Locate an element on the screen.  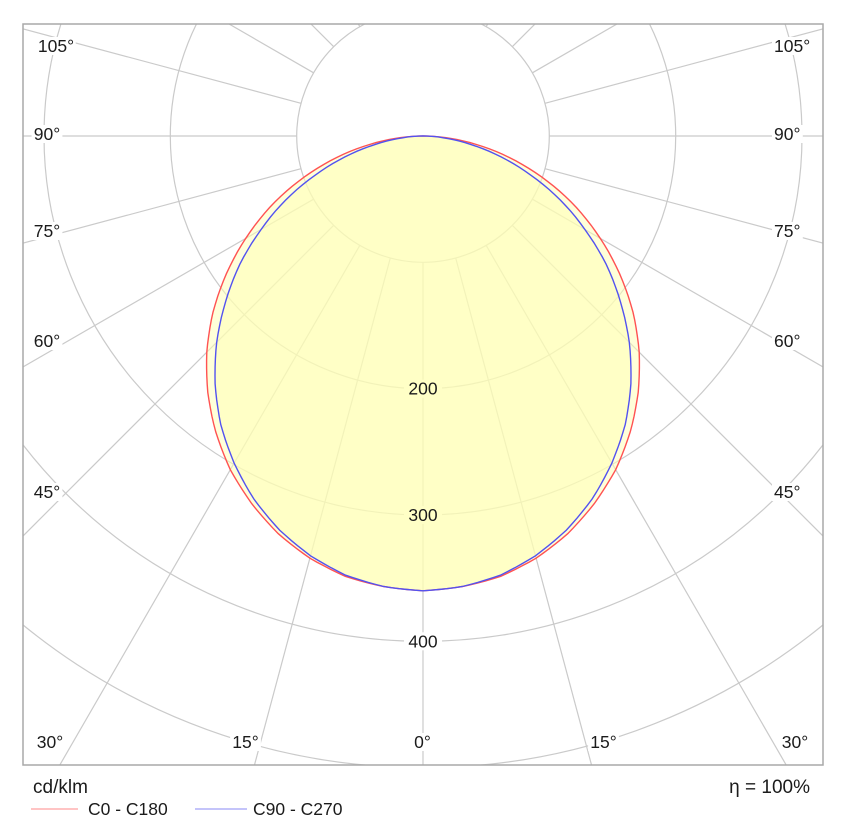
angle-label-bottom-4-30°: 30° is located at coordinates (795, 742).